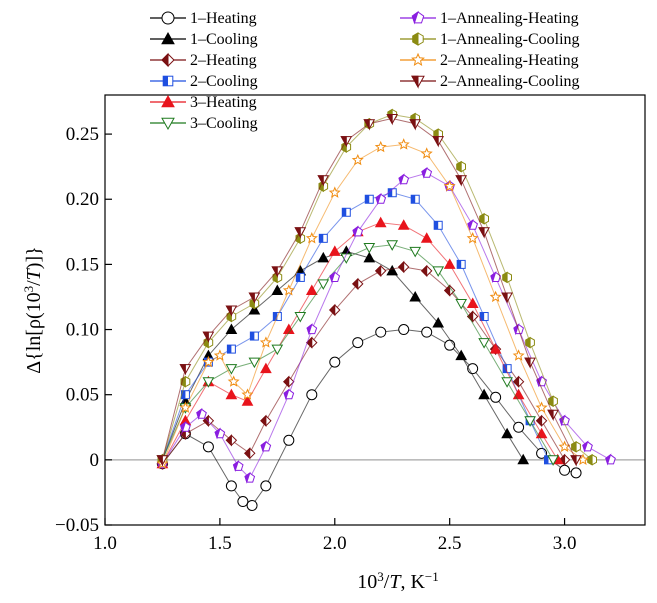  Describe the element at coordinates (82, 264) in the screenshot. I see `y-tick-label: 0.15` at that location.